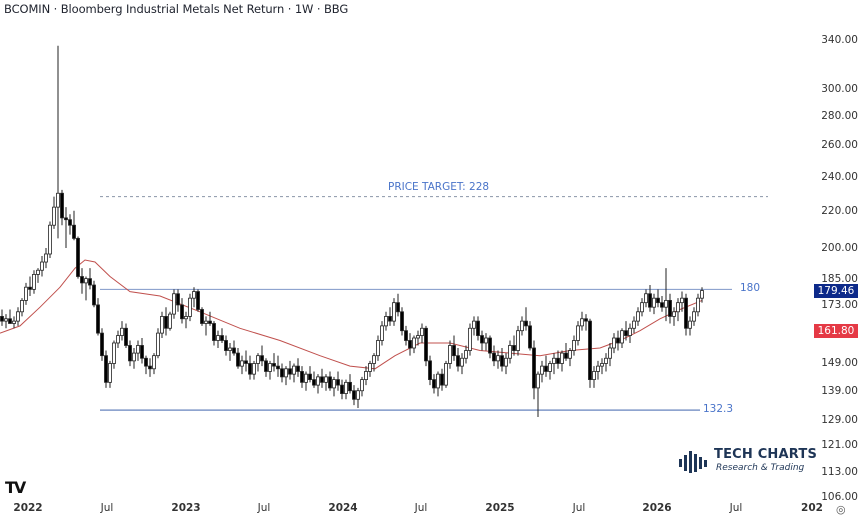  I want to click on y-axis-label: 113.00, so click(839, 471).